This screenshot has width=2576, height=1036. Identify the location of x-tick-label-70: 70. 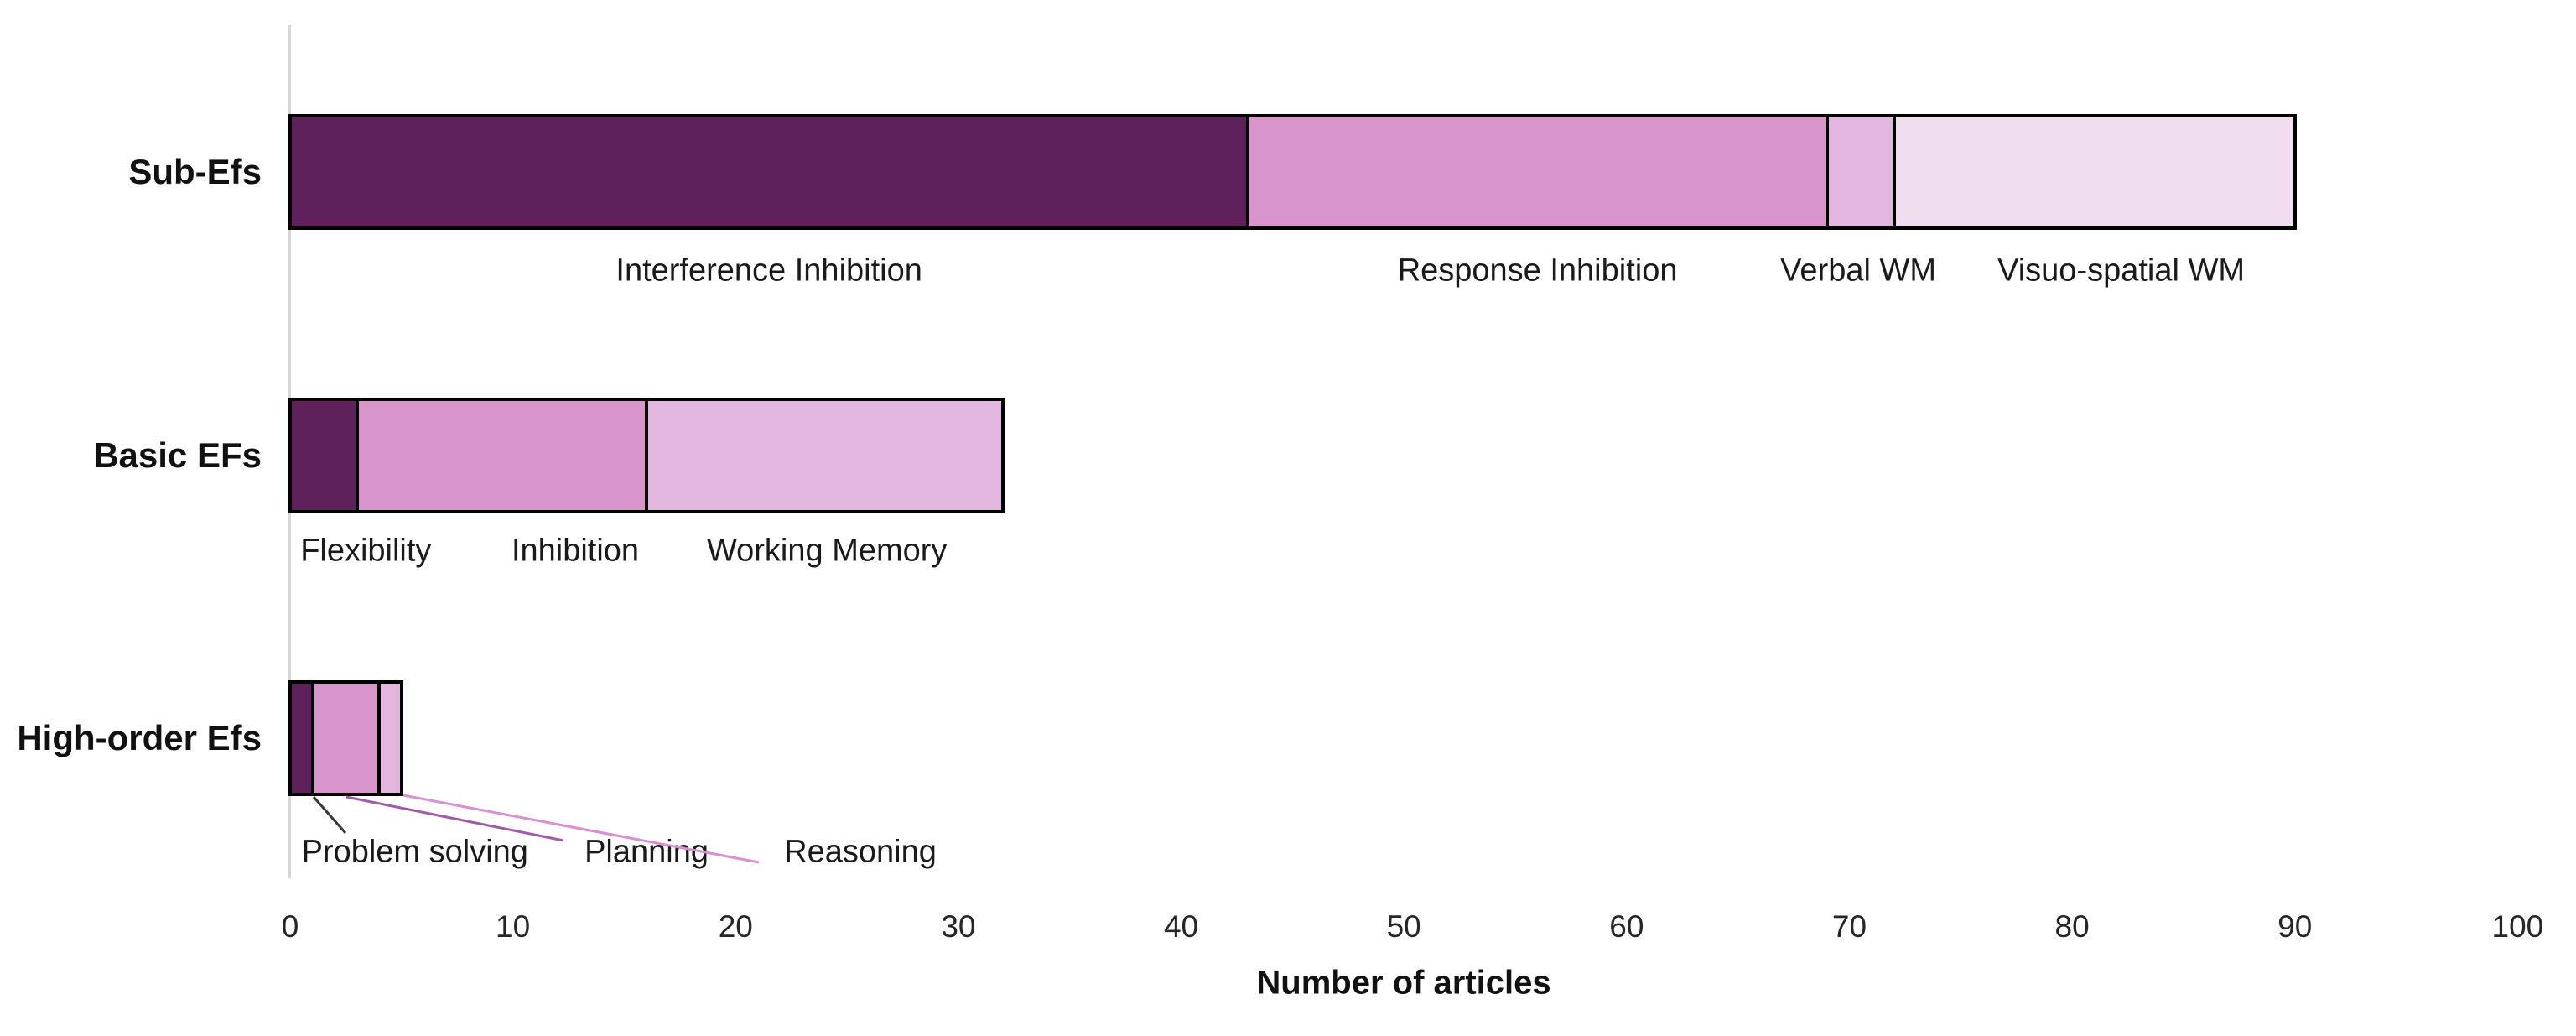
(1849, 926).